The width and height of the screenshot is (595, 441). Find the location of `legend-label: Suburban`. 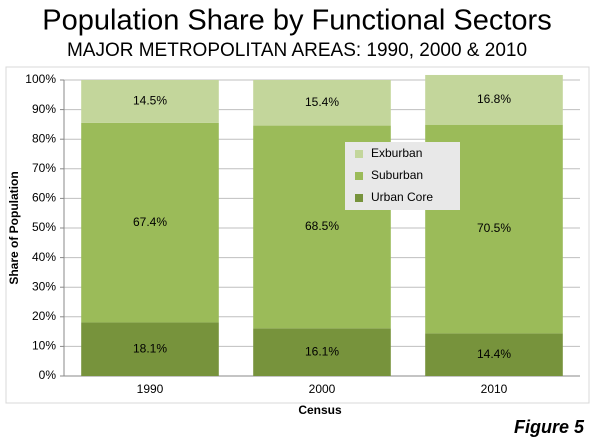

legend-label: Suburban is located at coordinates (397, 175).